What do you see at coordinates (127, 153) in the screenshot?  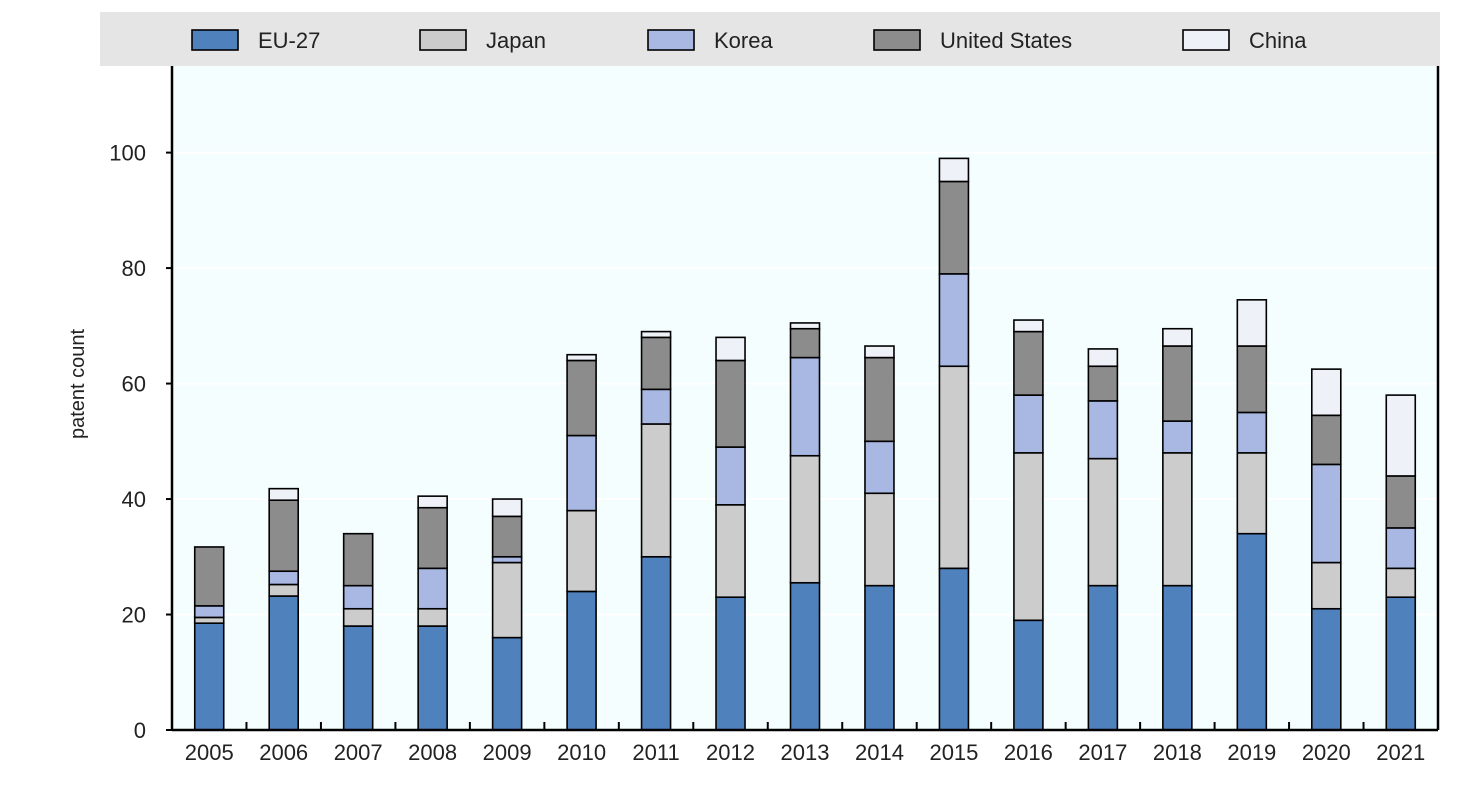 I see `y-tick-label: 100` at bounding box center [127, 153].